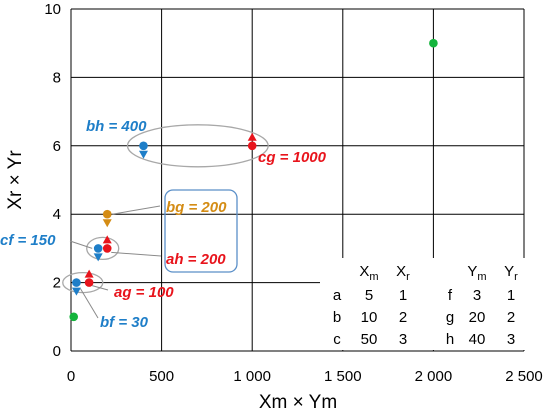  Describe the element at coordinates (408, 277) in the screenshot. I see `header-xr-sub: r` at that location.